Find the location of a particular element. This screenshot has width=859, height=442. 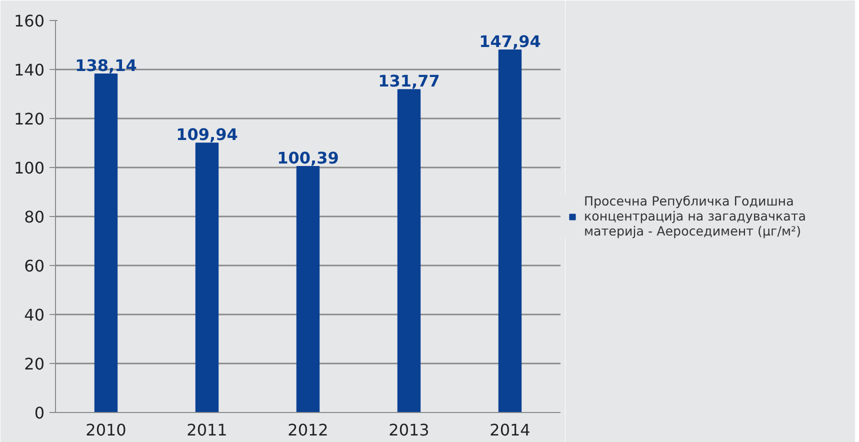

data-label: 138,14 is located at coordinates (106, 66).